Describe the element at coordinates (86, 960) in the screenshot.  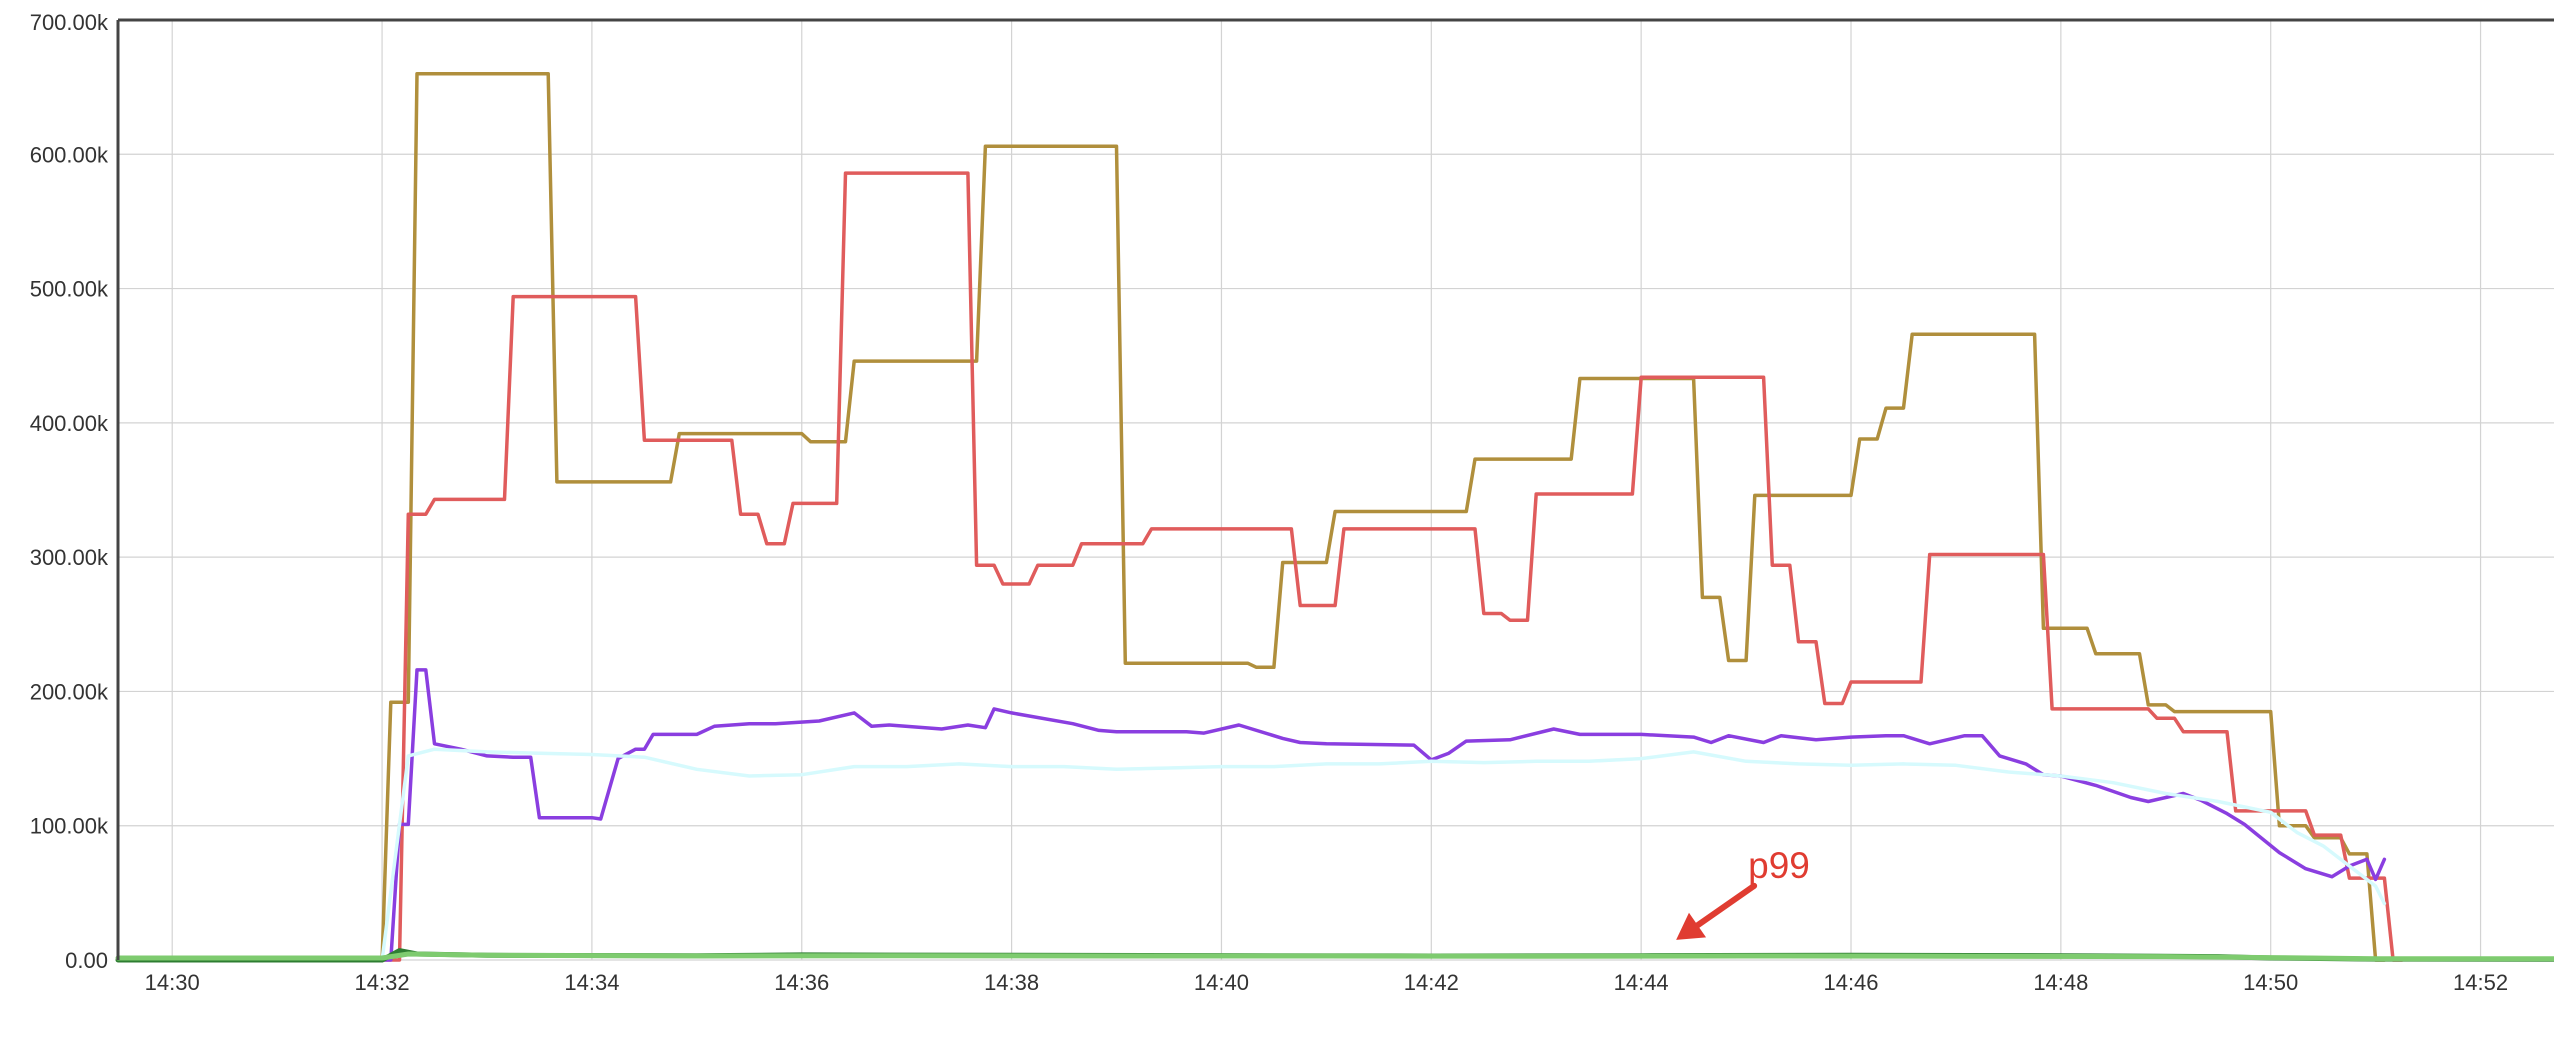
I see `y-tick-label: 0.00` at that location.